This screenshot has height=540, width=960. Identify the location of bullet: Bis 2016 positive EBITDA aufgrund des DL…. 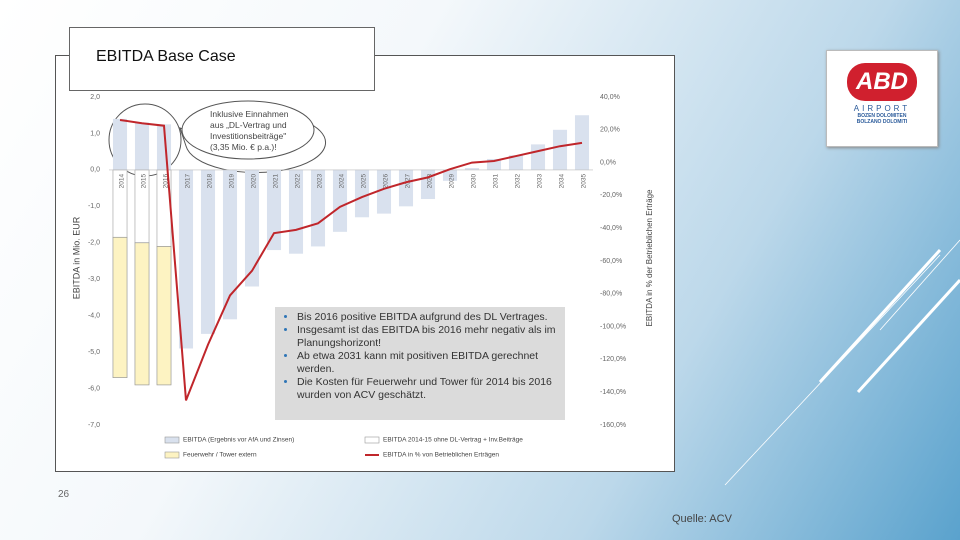
(427, 317).